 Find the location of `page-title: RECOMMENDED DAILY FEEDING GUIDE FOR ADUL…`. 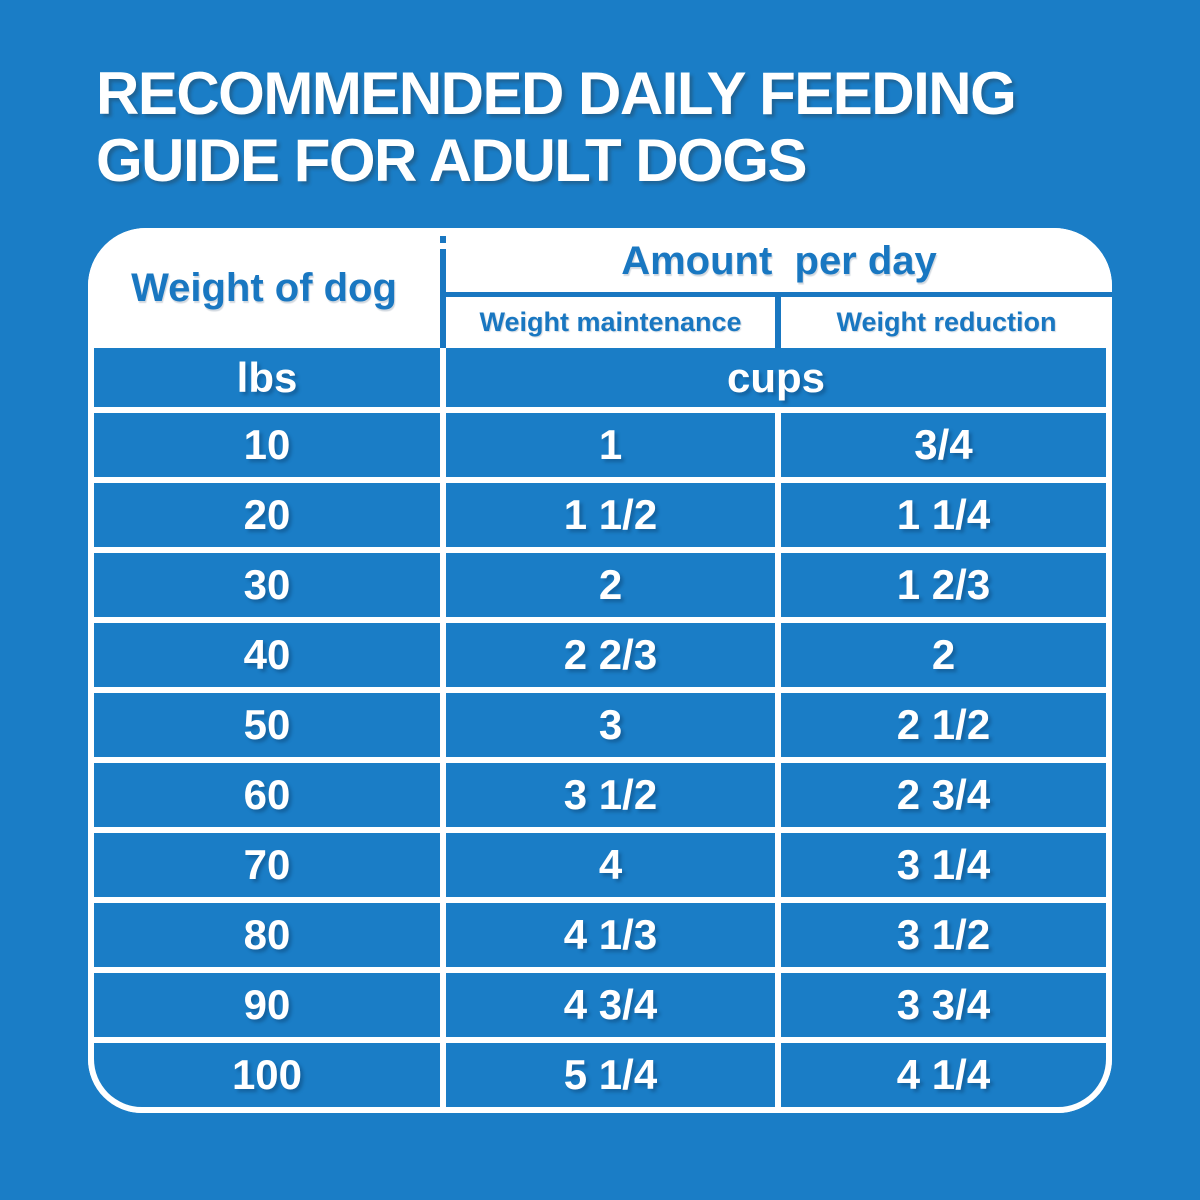

page-title: RECOMMENDED DAILY FEEDING GUIDE FOR ADUL… is located at coordinates (556, 127).